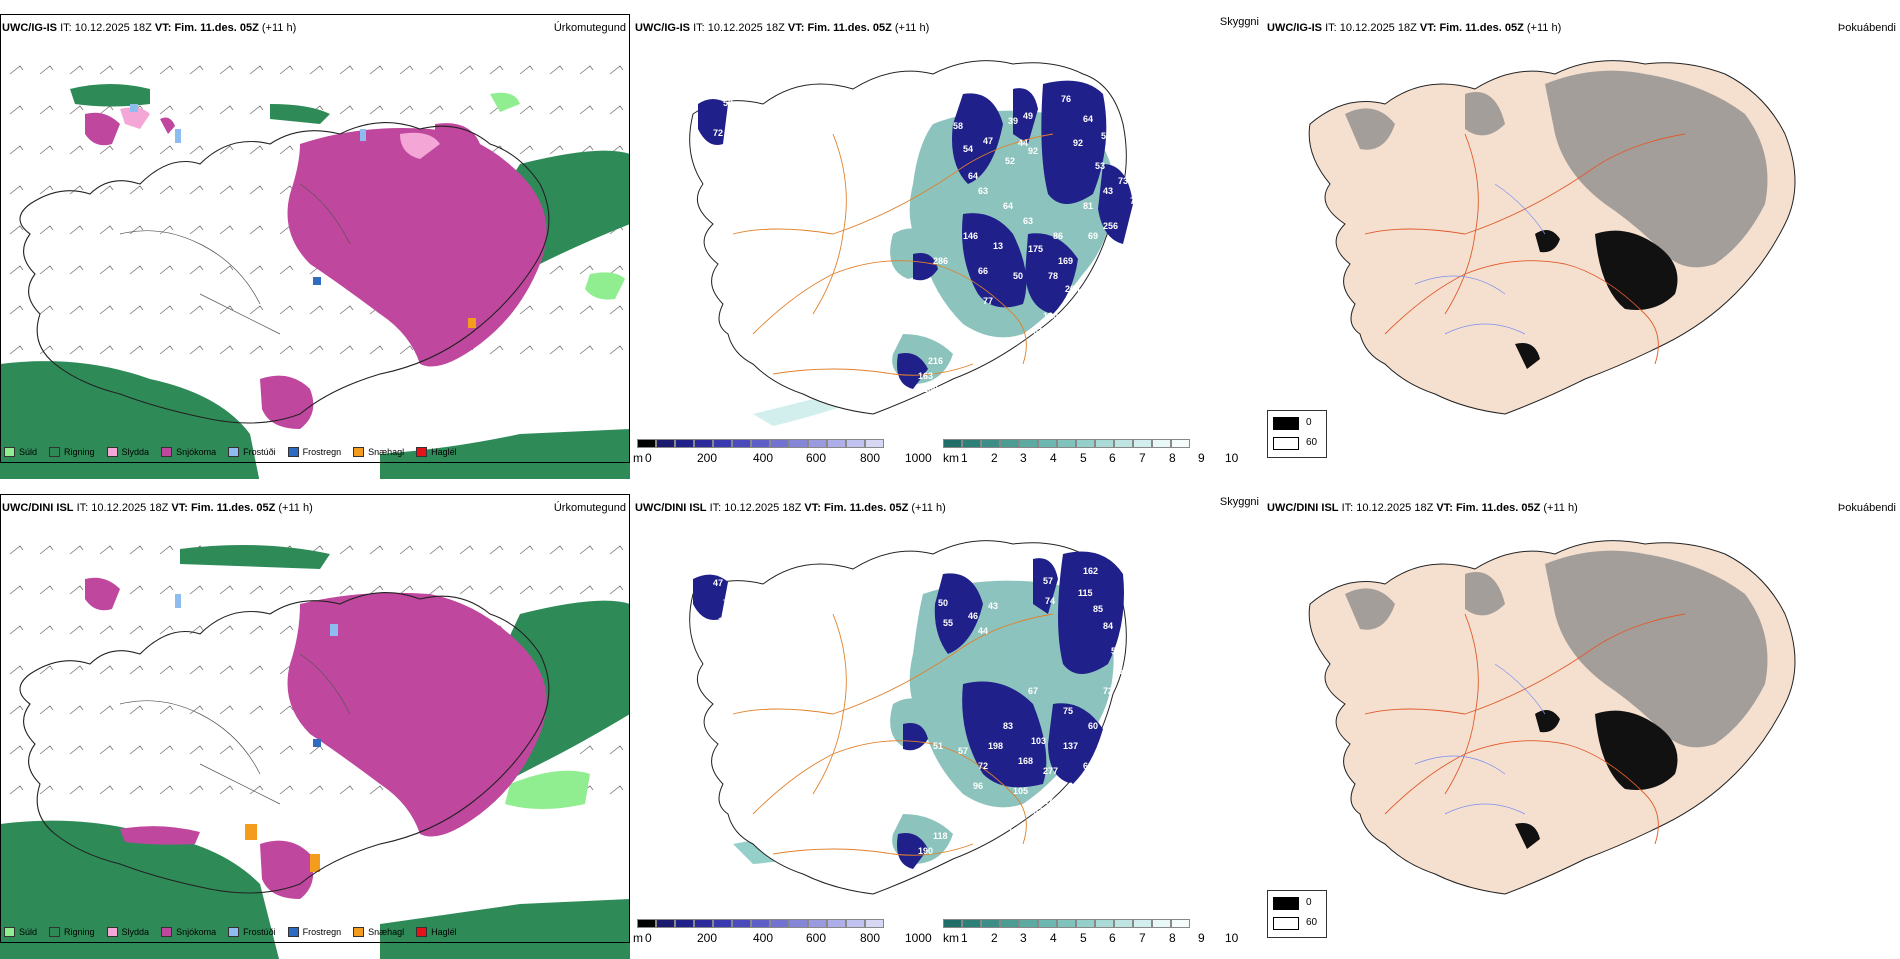 Image resolution: width=1900 pixels, height=959 pixels. I want to click on visibility-value-label: 272, so click(1050, 801).